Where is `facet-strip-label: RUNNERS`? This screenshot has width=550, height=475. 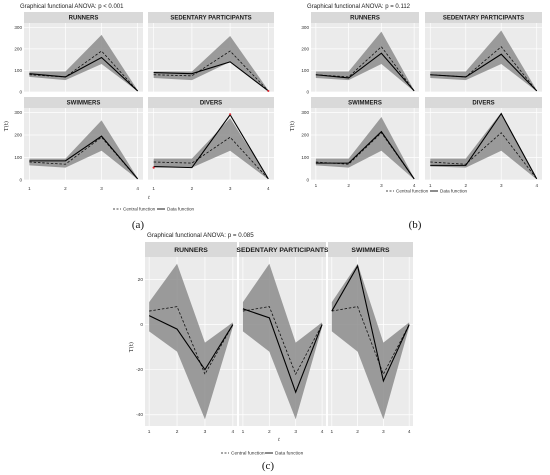 facet-strip-label: RUNNERS is located at coordinates (84, 19).